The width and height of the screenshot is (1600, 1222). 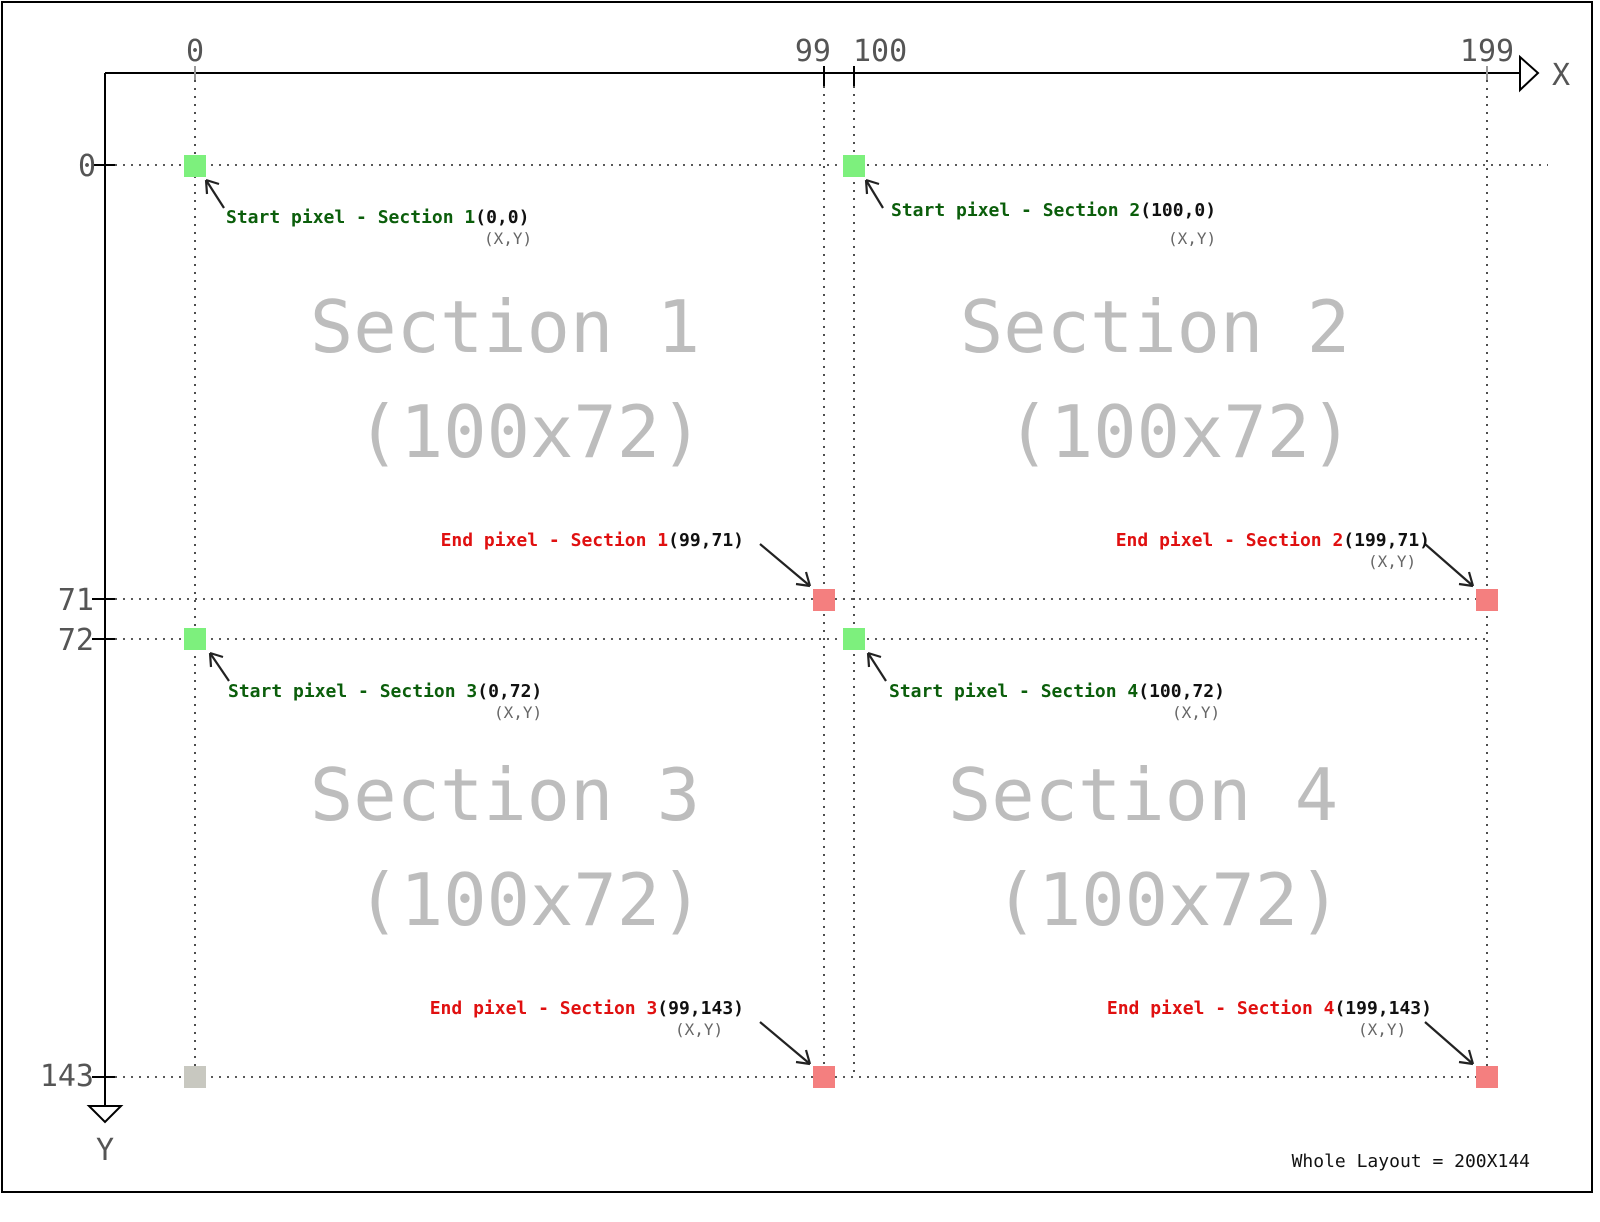 What do you see at coordinates (385, 691) in the screenshot?
I see `start-annotation-section-3: Start pixel - Section 3(0,72)` at bounding box center [385, 691].